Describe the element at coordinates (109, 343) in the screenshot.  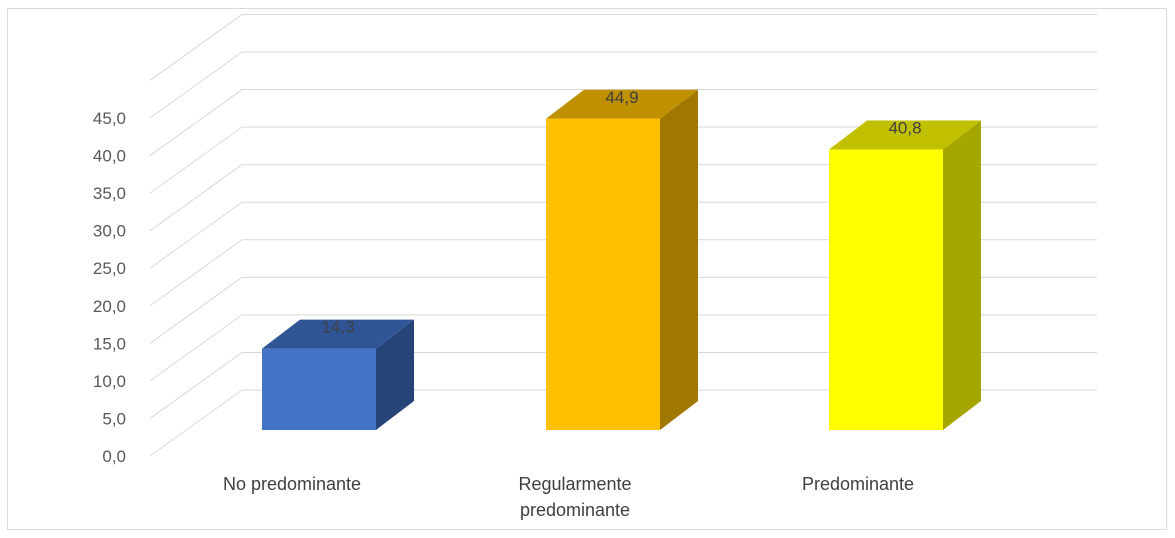
I see `y-tick-label: 15,0` at that location.